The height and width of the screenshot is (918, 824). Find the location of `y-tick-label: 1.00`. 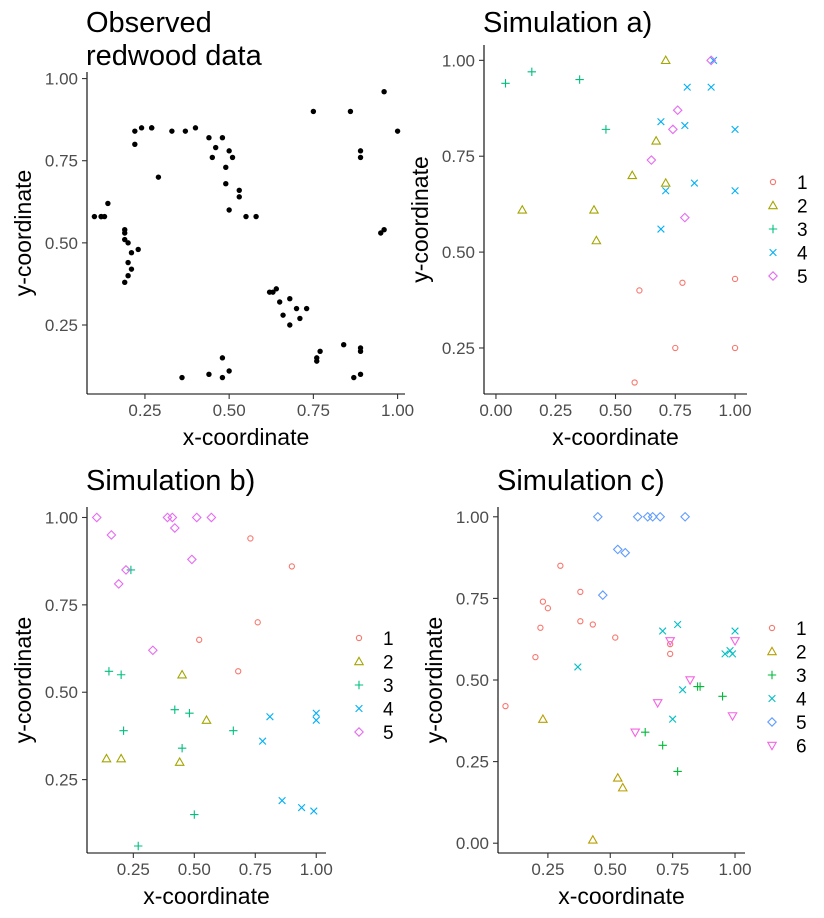

y-tick-label: 1.00 is located at coordinates (458, 60).